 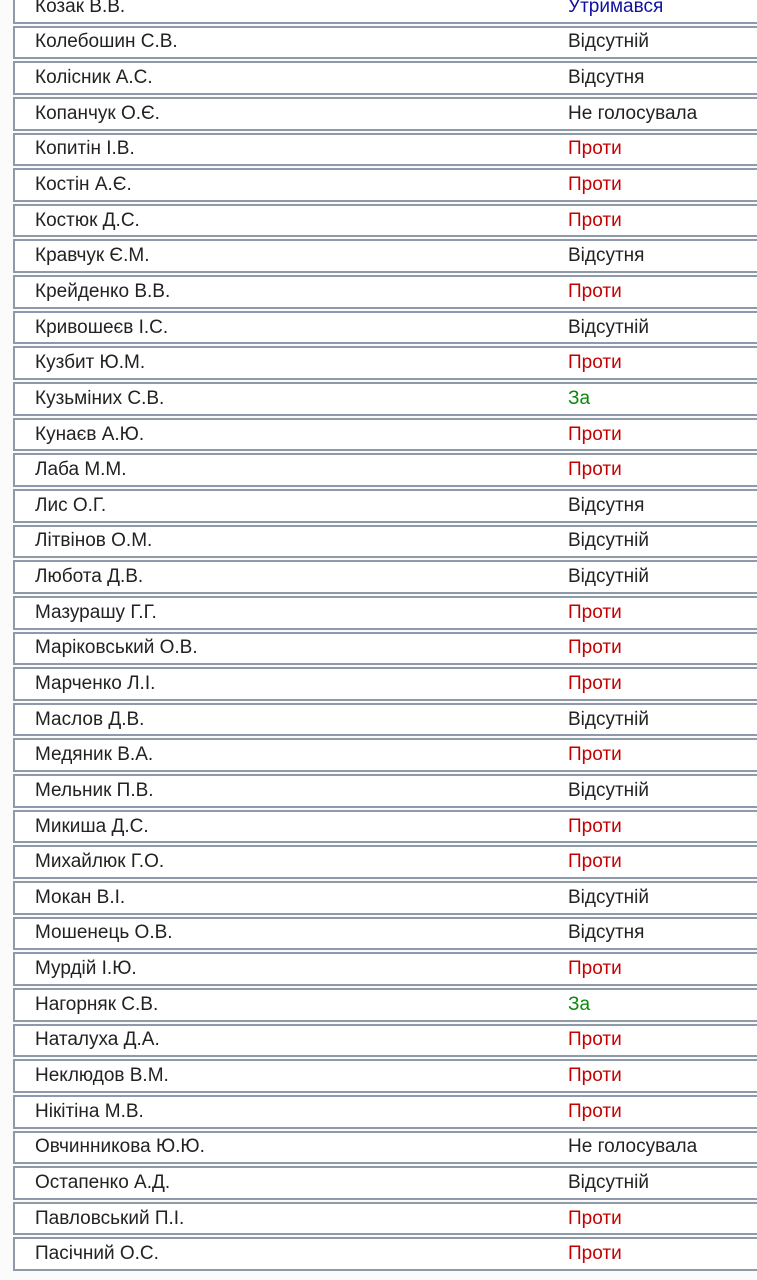 What do you see at coordinates (385, 185) in the screenshot?
I see `table-row: Костін А.Є. Проти` at bounding box center [385, 185].